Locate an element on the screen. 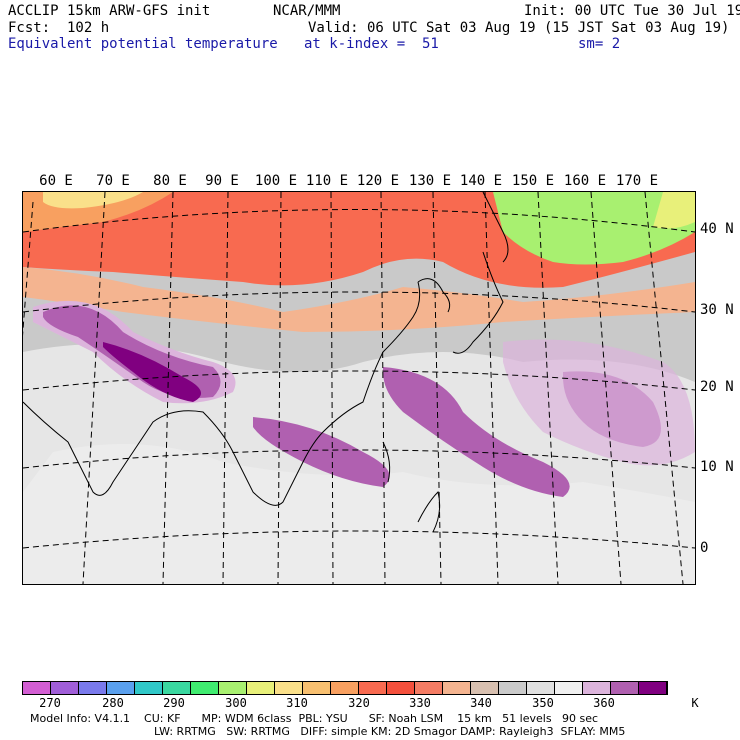 The height and width of the screenshot is (740, 740). colorbar-tick-label: 310 is located at coordinates (297, 703).